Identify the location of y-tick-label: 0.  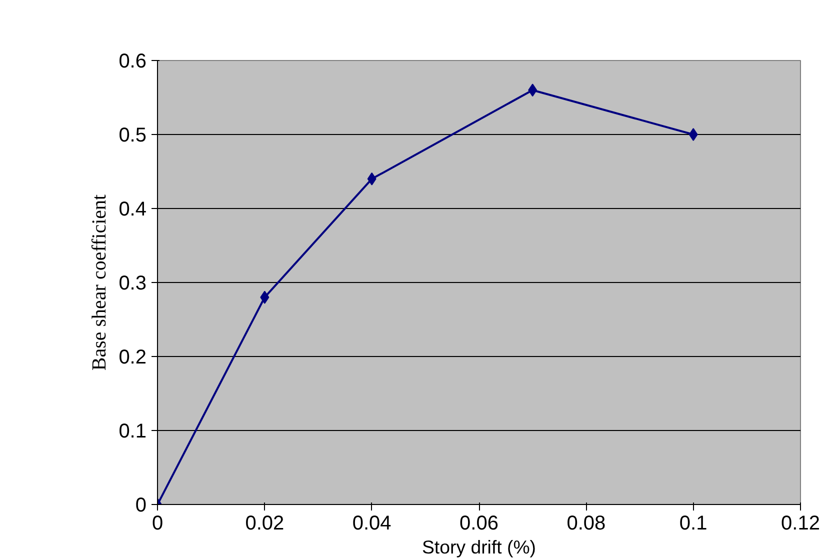
(140, 505).